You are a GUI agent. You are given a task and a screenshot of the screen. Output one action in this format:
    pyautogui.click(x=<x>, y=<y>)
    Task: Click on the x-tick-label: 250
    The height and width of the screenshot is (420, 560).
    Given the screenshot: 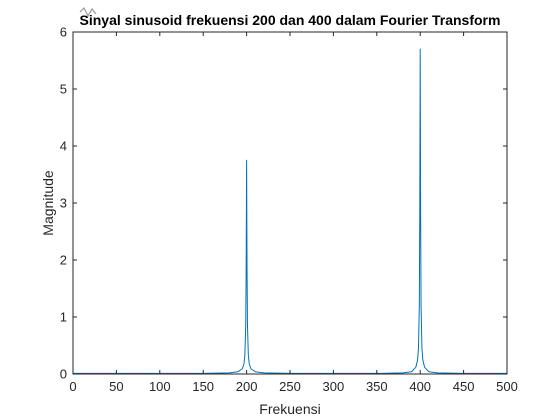 What is the action you would take?
    pyautogui.click(x=290, y=386)
    